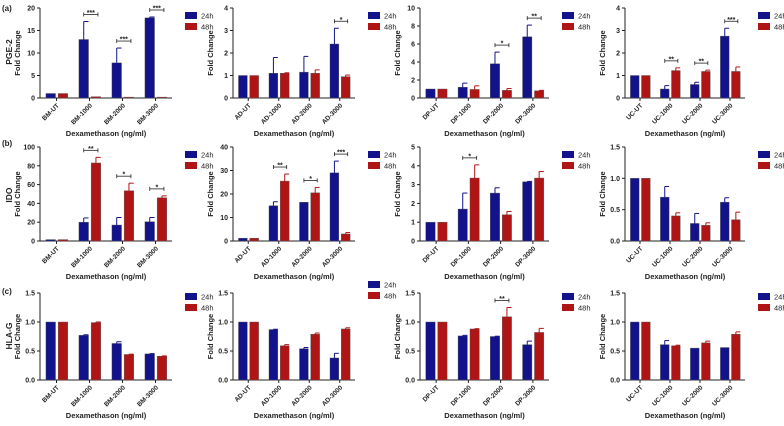 This screenshot has height=426, width=784. What do you see at coordinates (430, 231) in the screenshot?
I see `bar-DP-UT-24h` at bounding box center [430, 231].